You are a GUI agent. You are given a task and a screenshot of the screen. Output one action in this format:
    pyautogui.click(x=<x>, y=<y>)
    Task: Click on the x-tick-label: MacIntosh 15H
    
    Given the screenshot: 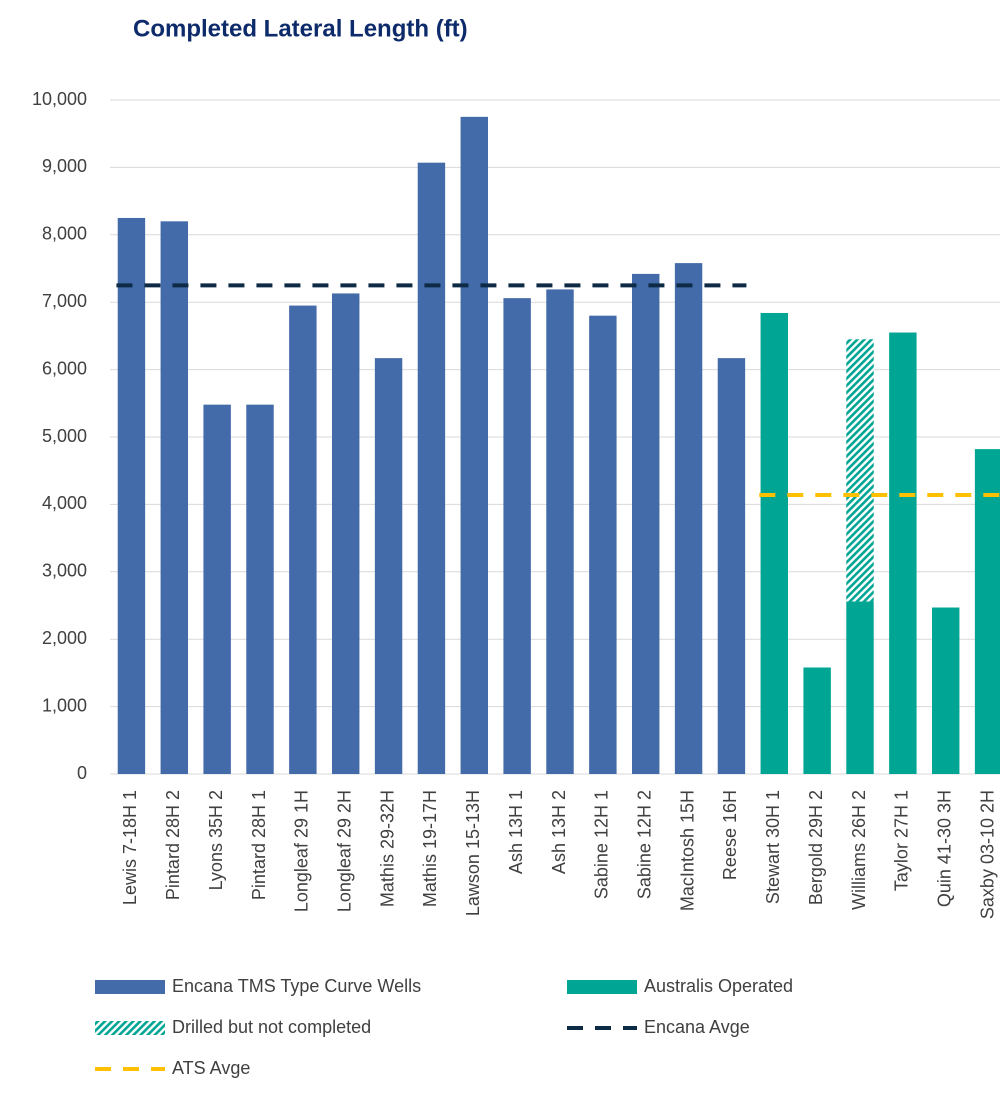 What is the action you would take?
    pyautogui.click(x=687, y=850)
    